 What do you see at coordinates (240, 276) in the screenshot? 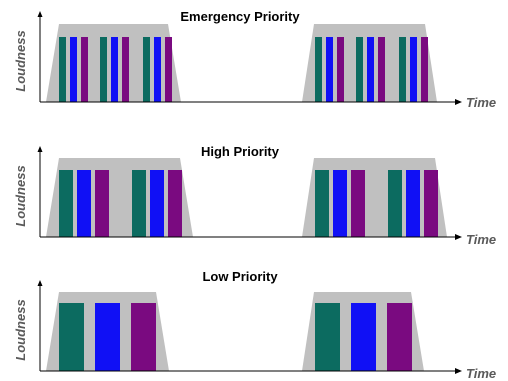
I see `panel-title: Low Priority` at bounding box center [240, 276].